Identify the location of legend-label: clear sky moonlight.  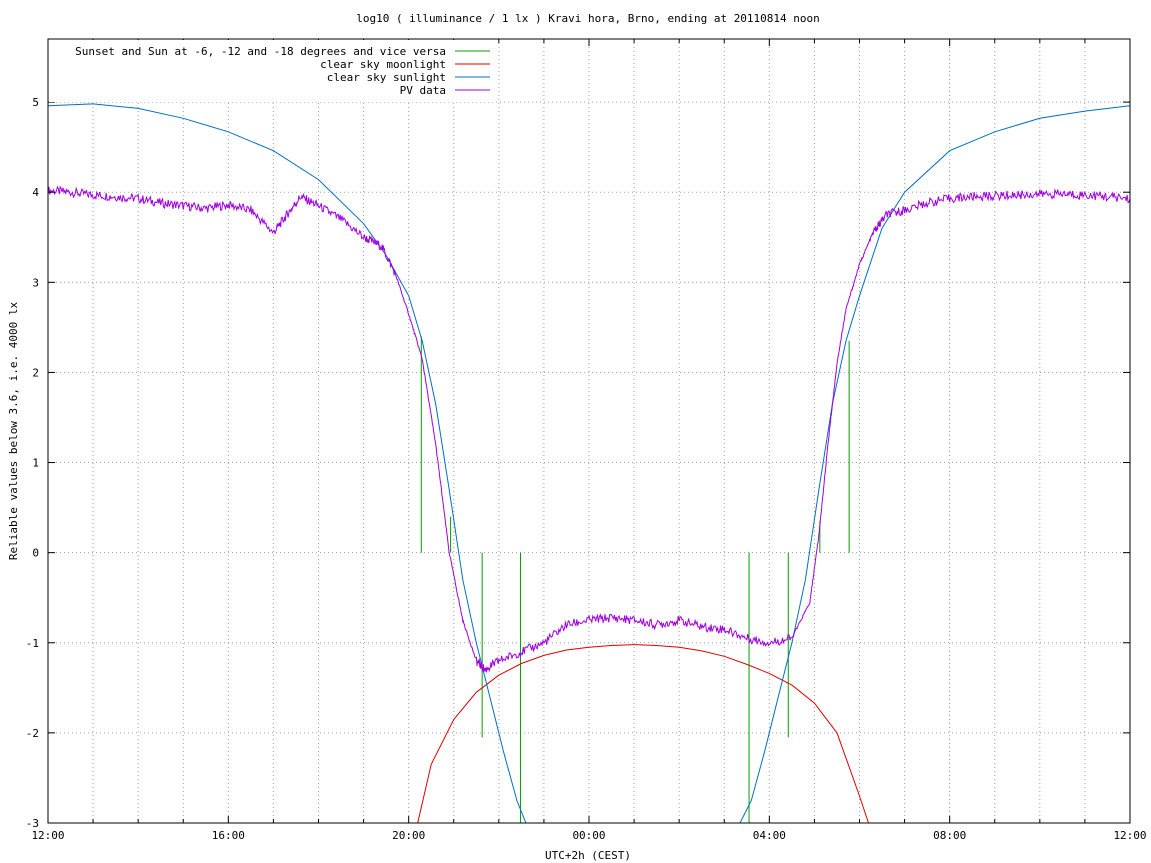
(383, 64).